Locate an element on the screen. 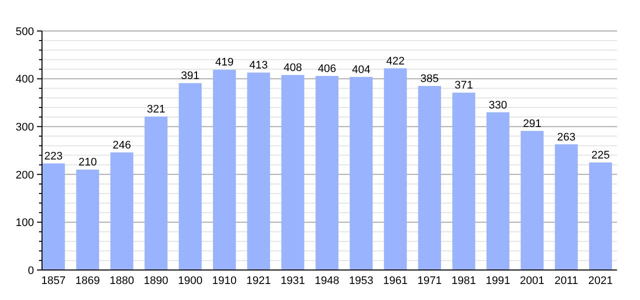  data-label: 263 is located at coordinates (566, 137).